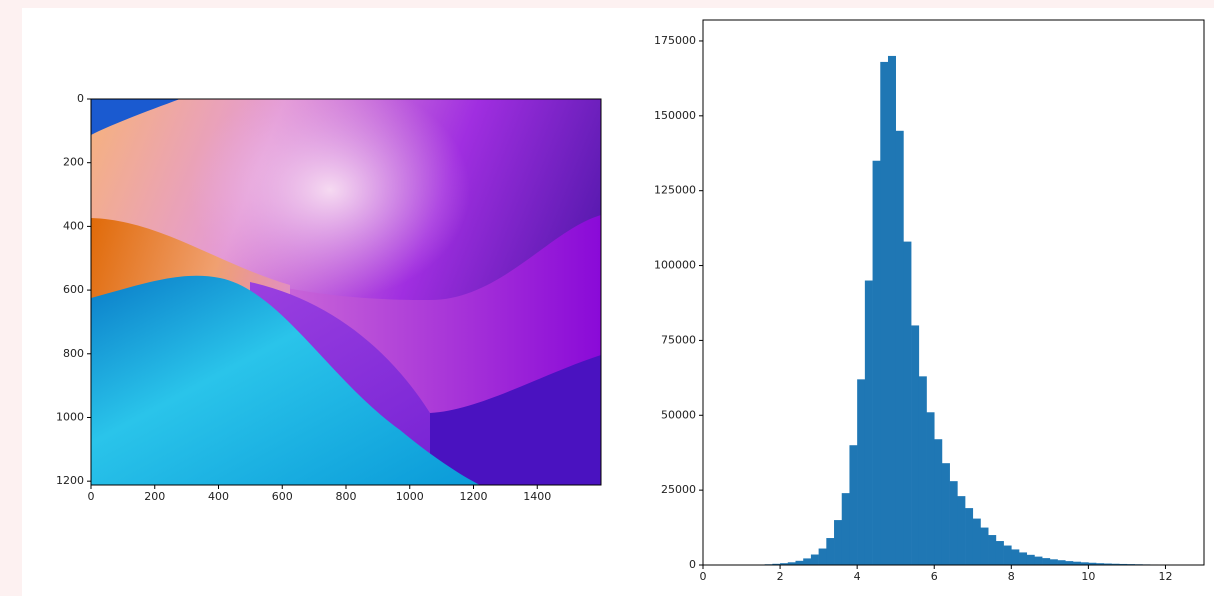  What do you see at coordinates (282, 496) in the screenshot?
I see `x-tick-label: 600` at bounding box center [282, 496].